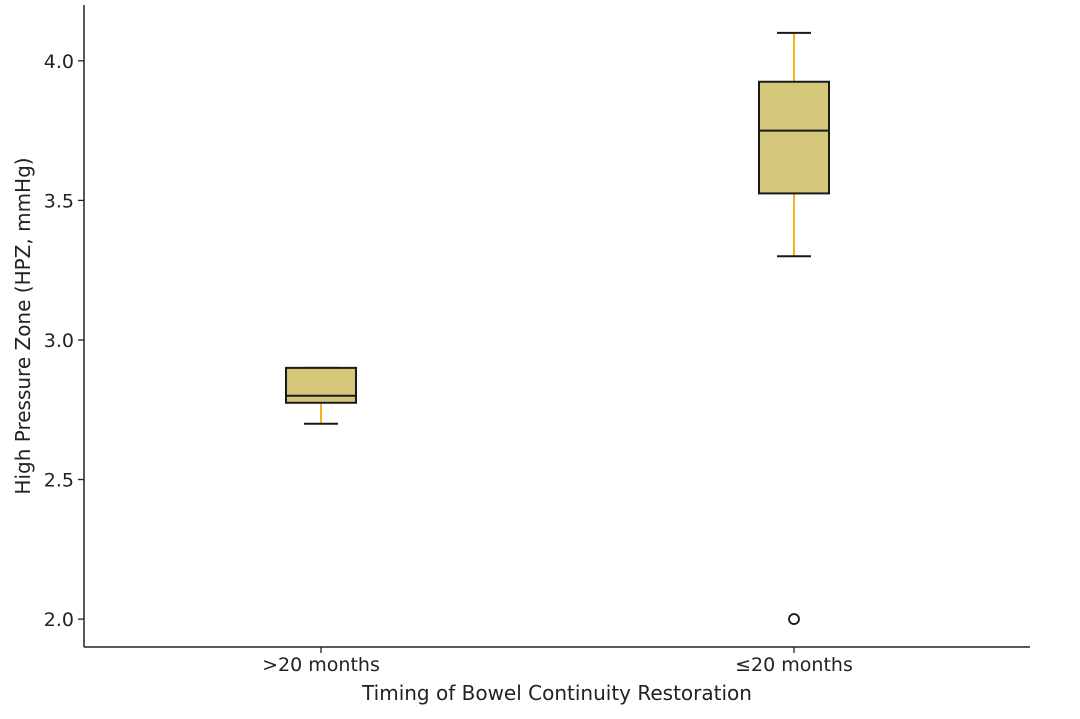 This screenshot has height=719, width=1080. What do you see at coordinates (59, 620) in the screenshot?
I see `y-tick-label: 2.0` at bounding box center [59, 620].